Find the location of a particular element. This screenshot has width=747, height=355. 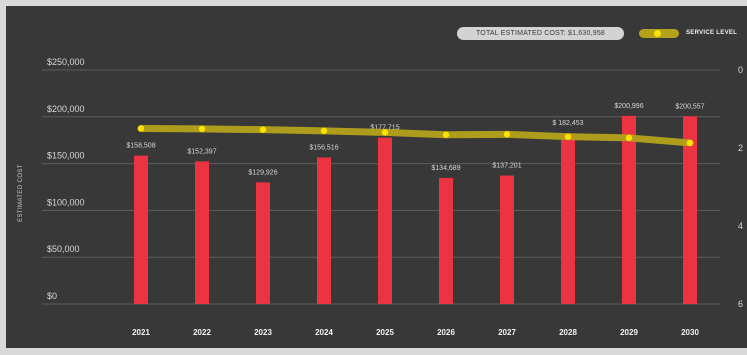

service-level-legend-marker is located at coordinates (657, 33).